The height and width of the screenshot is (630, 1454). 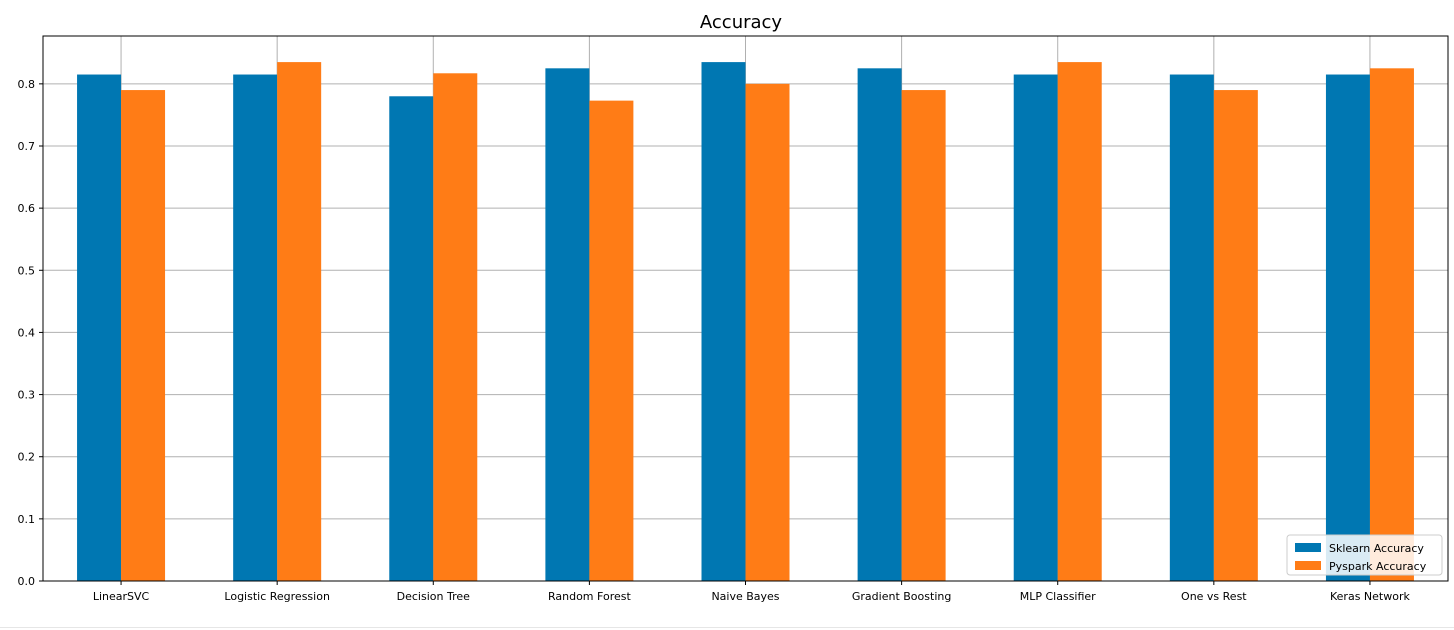 I want to click on legend-label: Sklearn Accuracy, so click(x=1376, y=548).